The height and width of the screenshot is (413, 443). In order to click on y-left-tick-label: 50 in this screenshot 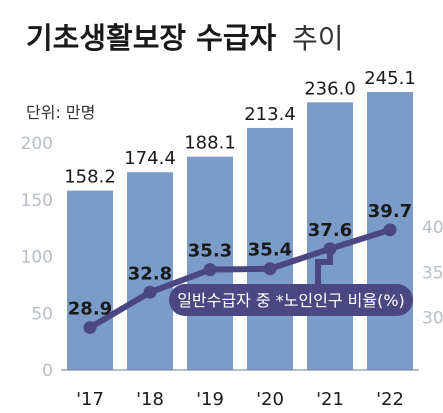, I will do `click(42, 314)`.